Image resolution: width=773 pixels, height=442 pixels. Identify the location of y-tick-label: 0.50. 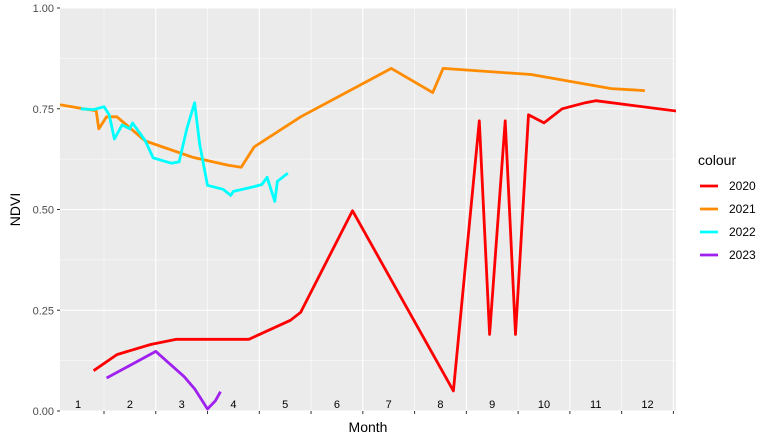
(43, 211).